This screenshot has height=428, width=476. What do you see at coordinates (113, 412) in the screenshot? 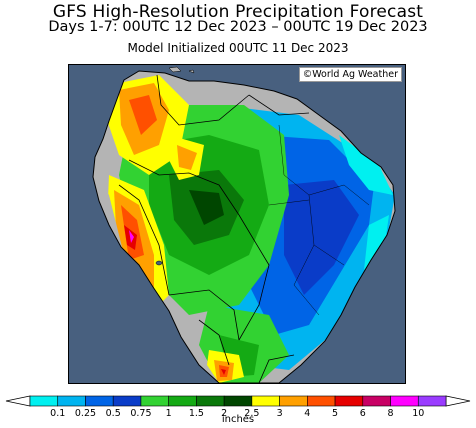
I see `legend-tick-label: 0.5` at bounding box center [113, 412].